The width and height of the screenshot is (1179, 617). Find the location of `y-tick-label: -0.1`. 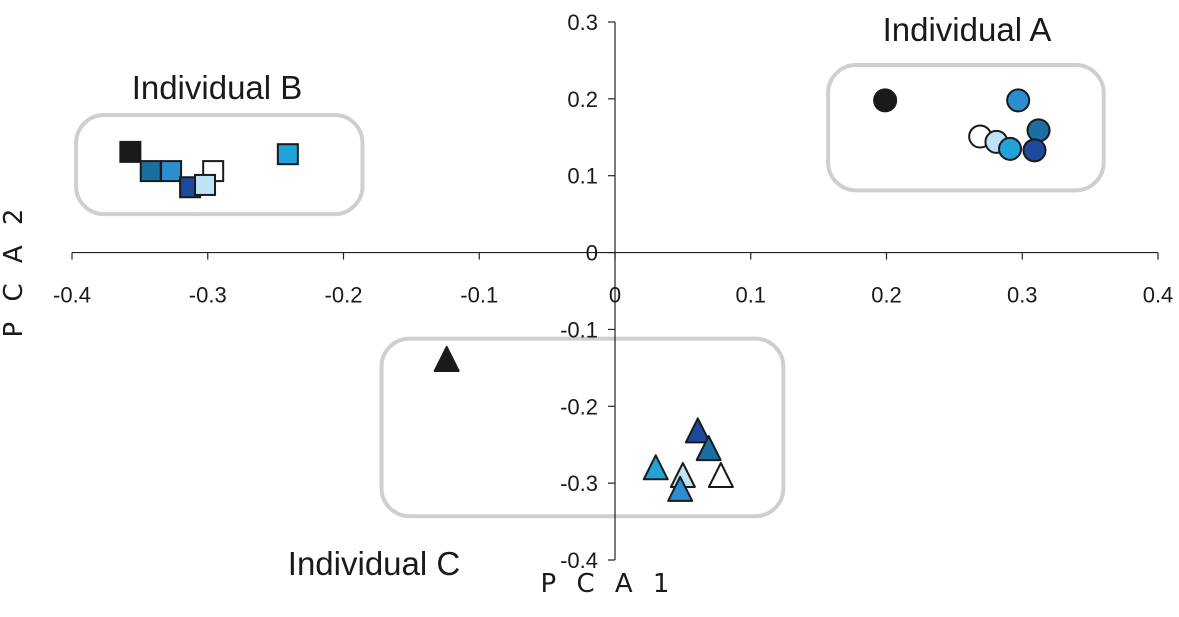

y-tick-label: -0.1 is located at coordinates (579, 329).